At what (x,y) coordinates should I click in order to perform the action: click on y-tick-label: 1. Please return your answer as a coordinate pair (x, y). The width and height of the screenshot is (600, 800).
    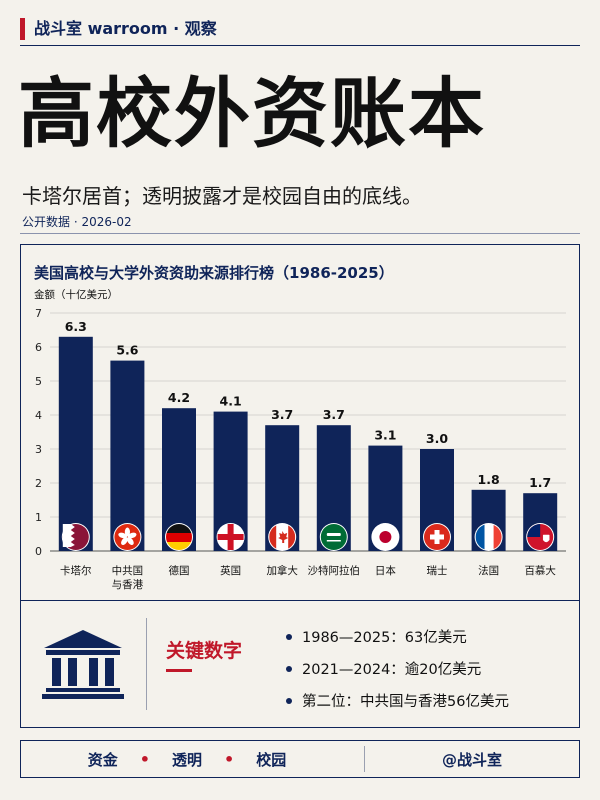
    Looking at the image, I should click on (38, 517).